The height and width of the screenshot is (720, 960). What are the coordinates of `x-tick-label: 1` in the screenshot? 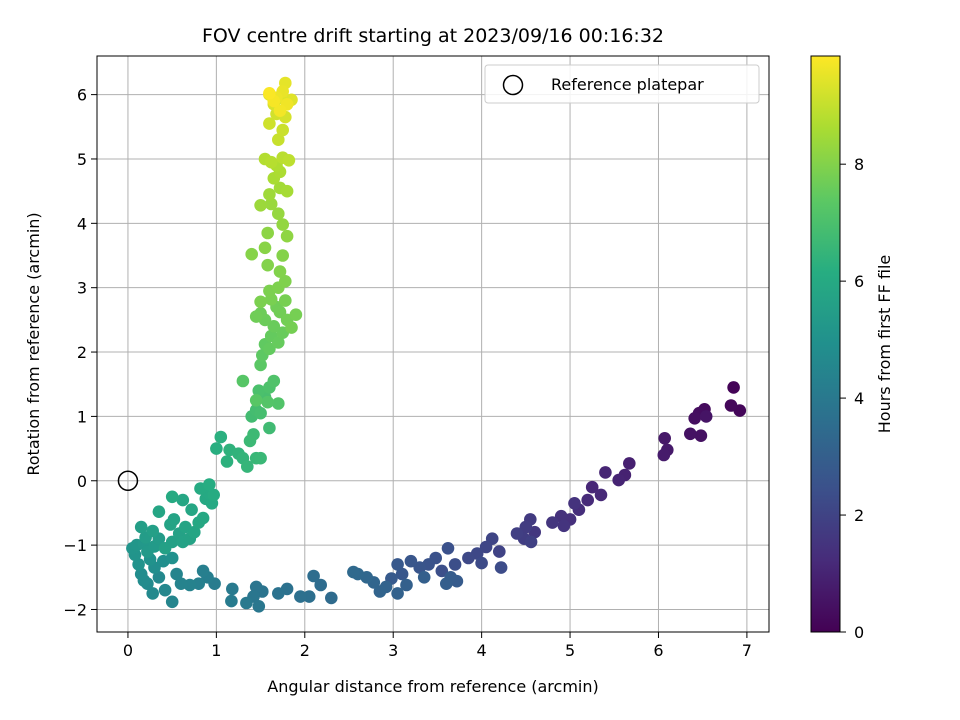 It's located at (216, 650).